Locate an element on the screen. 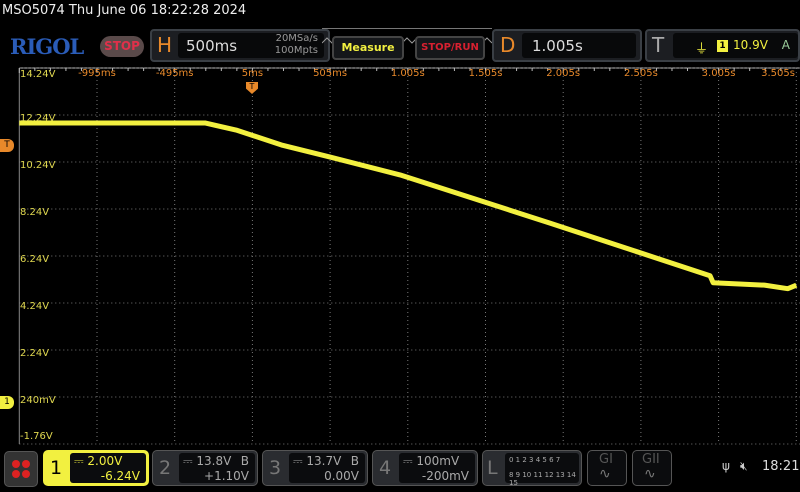 This screenshot has height=492, width=800. x-tick-label: -495ms is located at coordinates (174, 73).